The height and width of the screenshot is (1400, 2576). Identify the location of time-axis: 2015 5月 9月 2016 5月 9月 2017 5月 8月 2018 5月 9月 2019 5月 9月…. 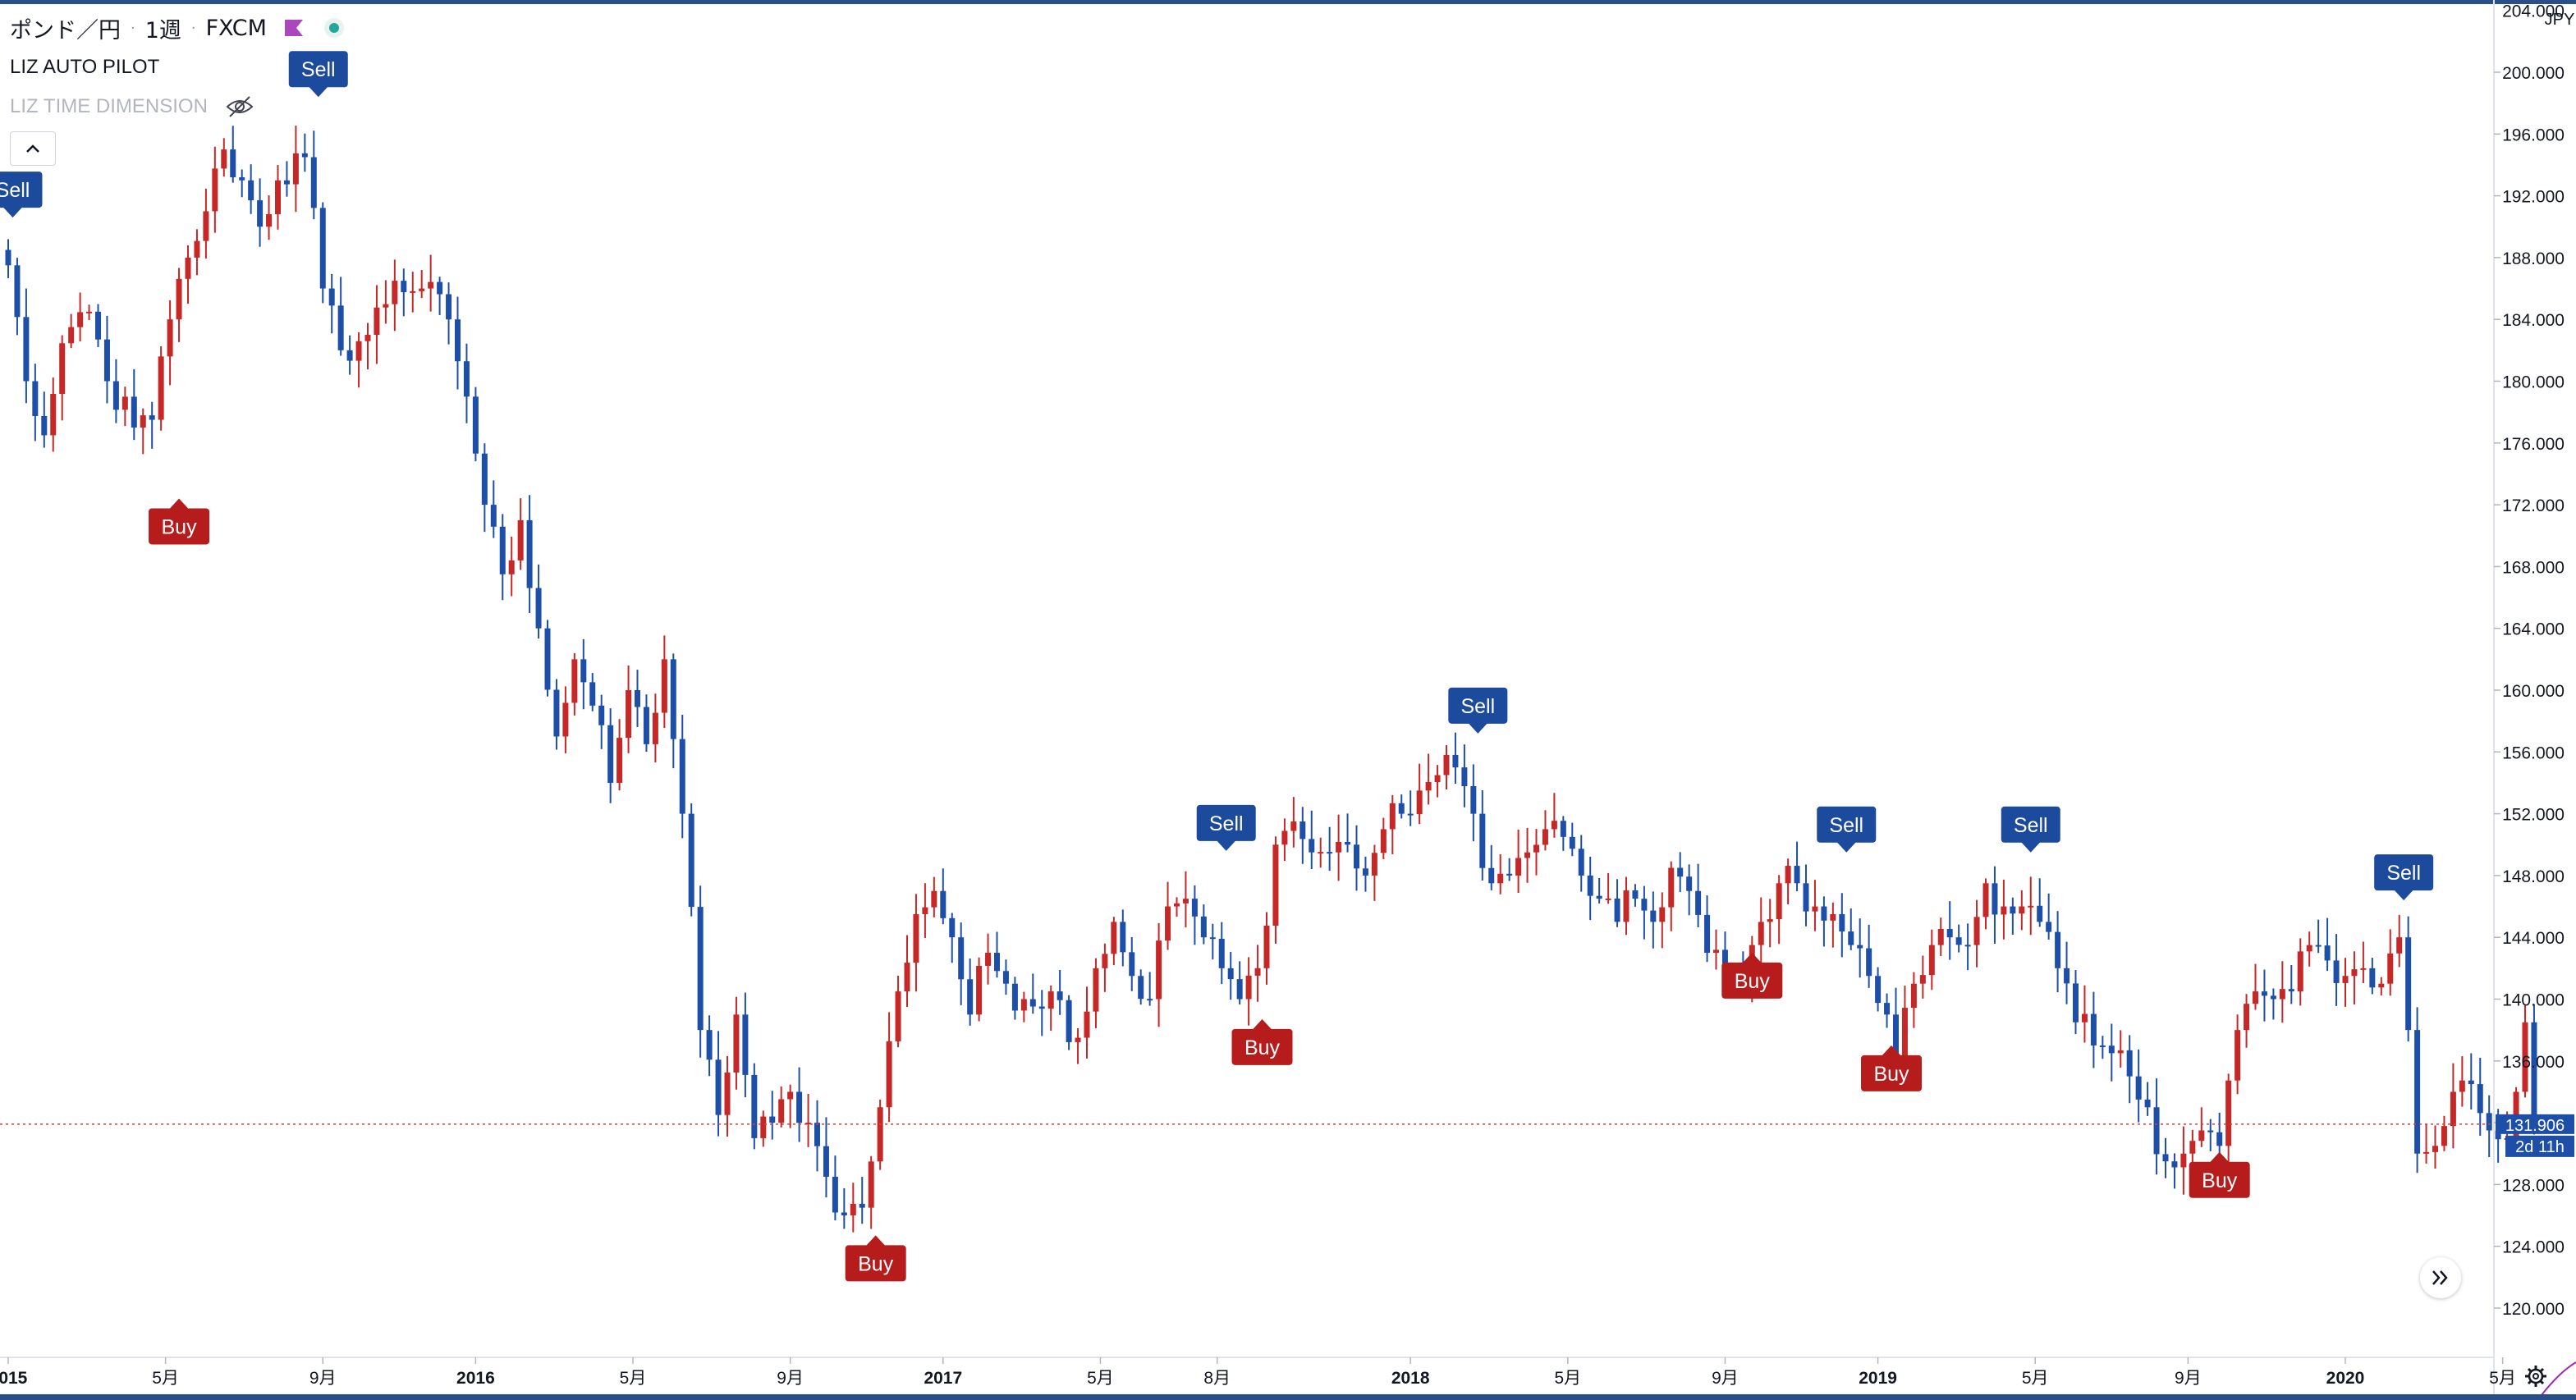
(1258, 1372).